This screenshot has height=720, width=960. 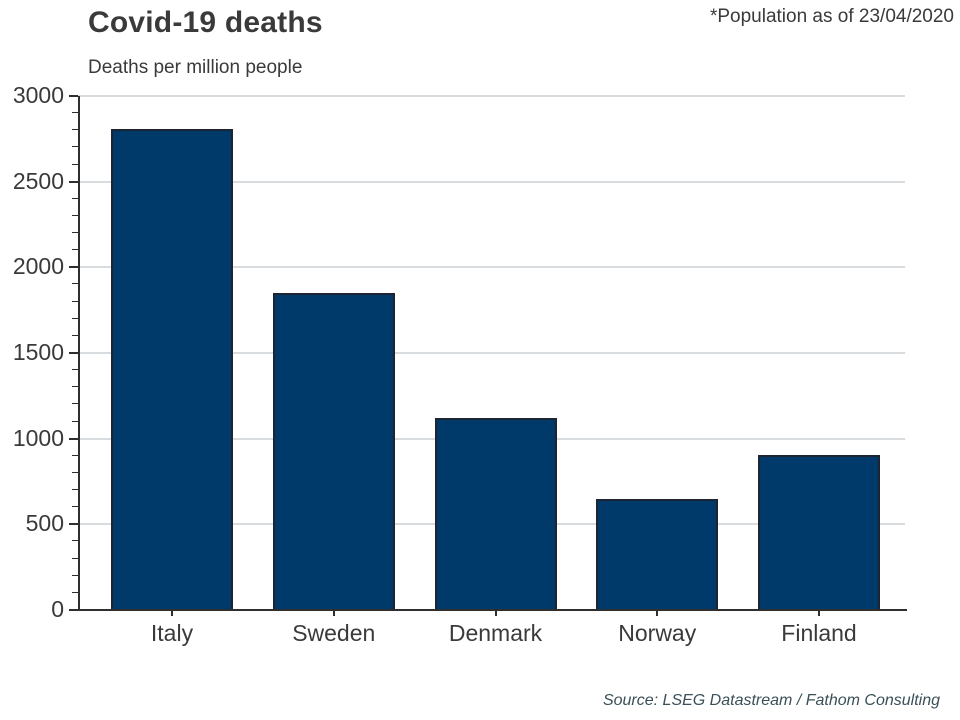 I want to click on x-label-denmark: Denmark, so click(x=495, y=633).